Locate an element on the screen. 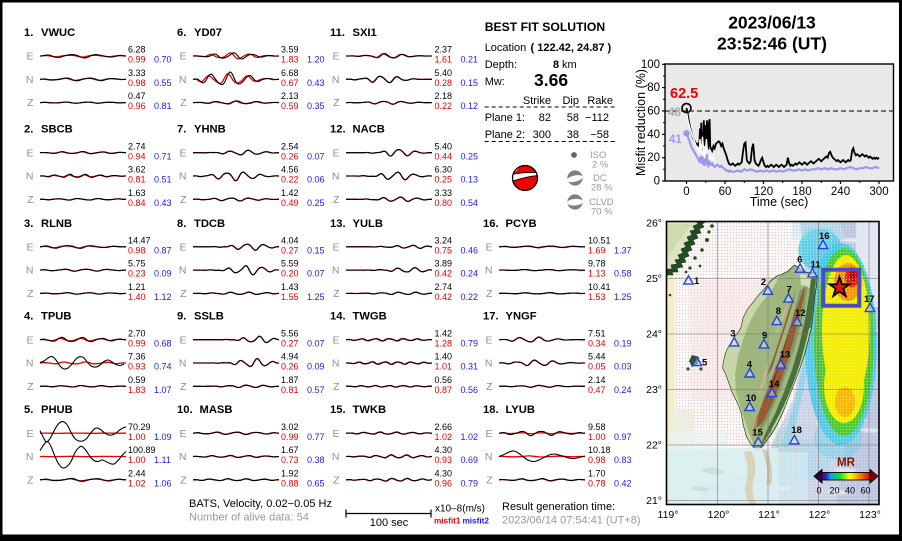 The image size is (902, 541). svg-text: 38 is located at coordinates (573, 135).